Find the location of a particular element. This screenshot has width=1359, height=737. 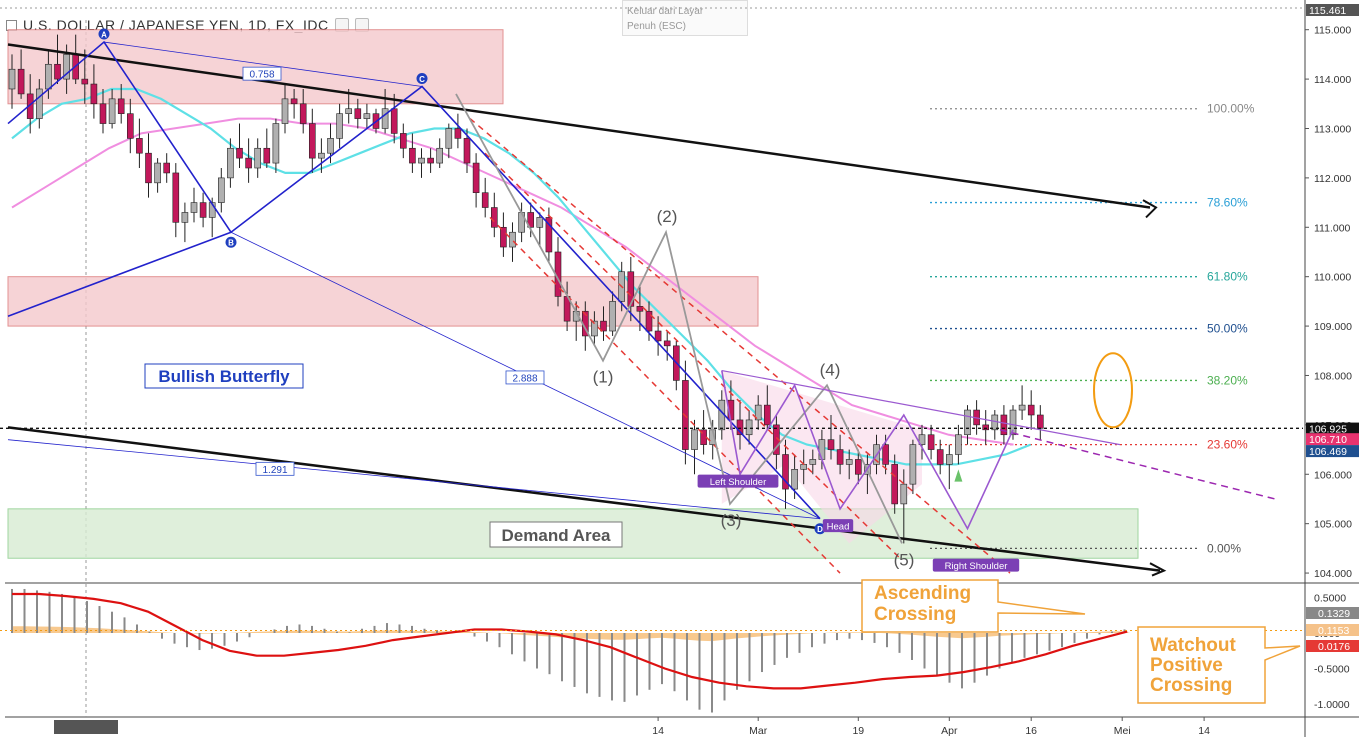

price-axis-label: 104.000 is located at coordinates (1333, 574).